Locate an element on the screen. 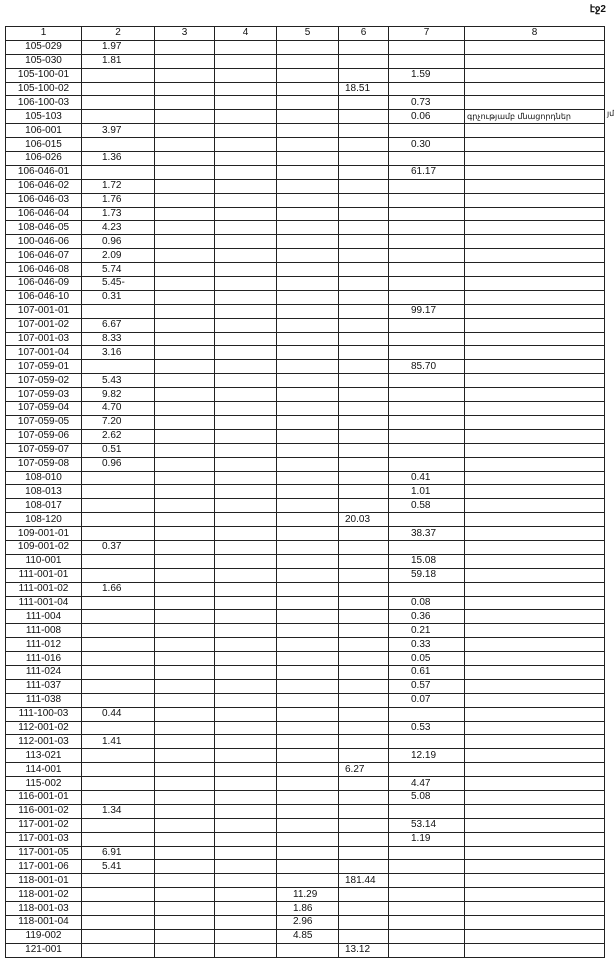 This screenshot has width=614, height=962. row-code-cell: 107-059-05 is located at coordinates (43, 422).